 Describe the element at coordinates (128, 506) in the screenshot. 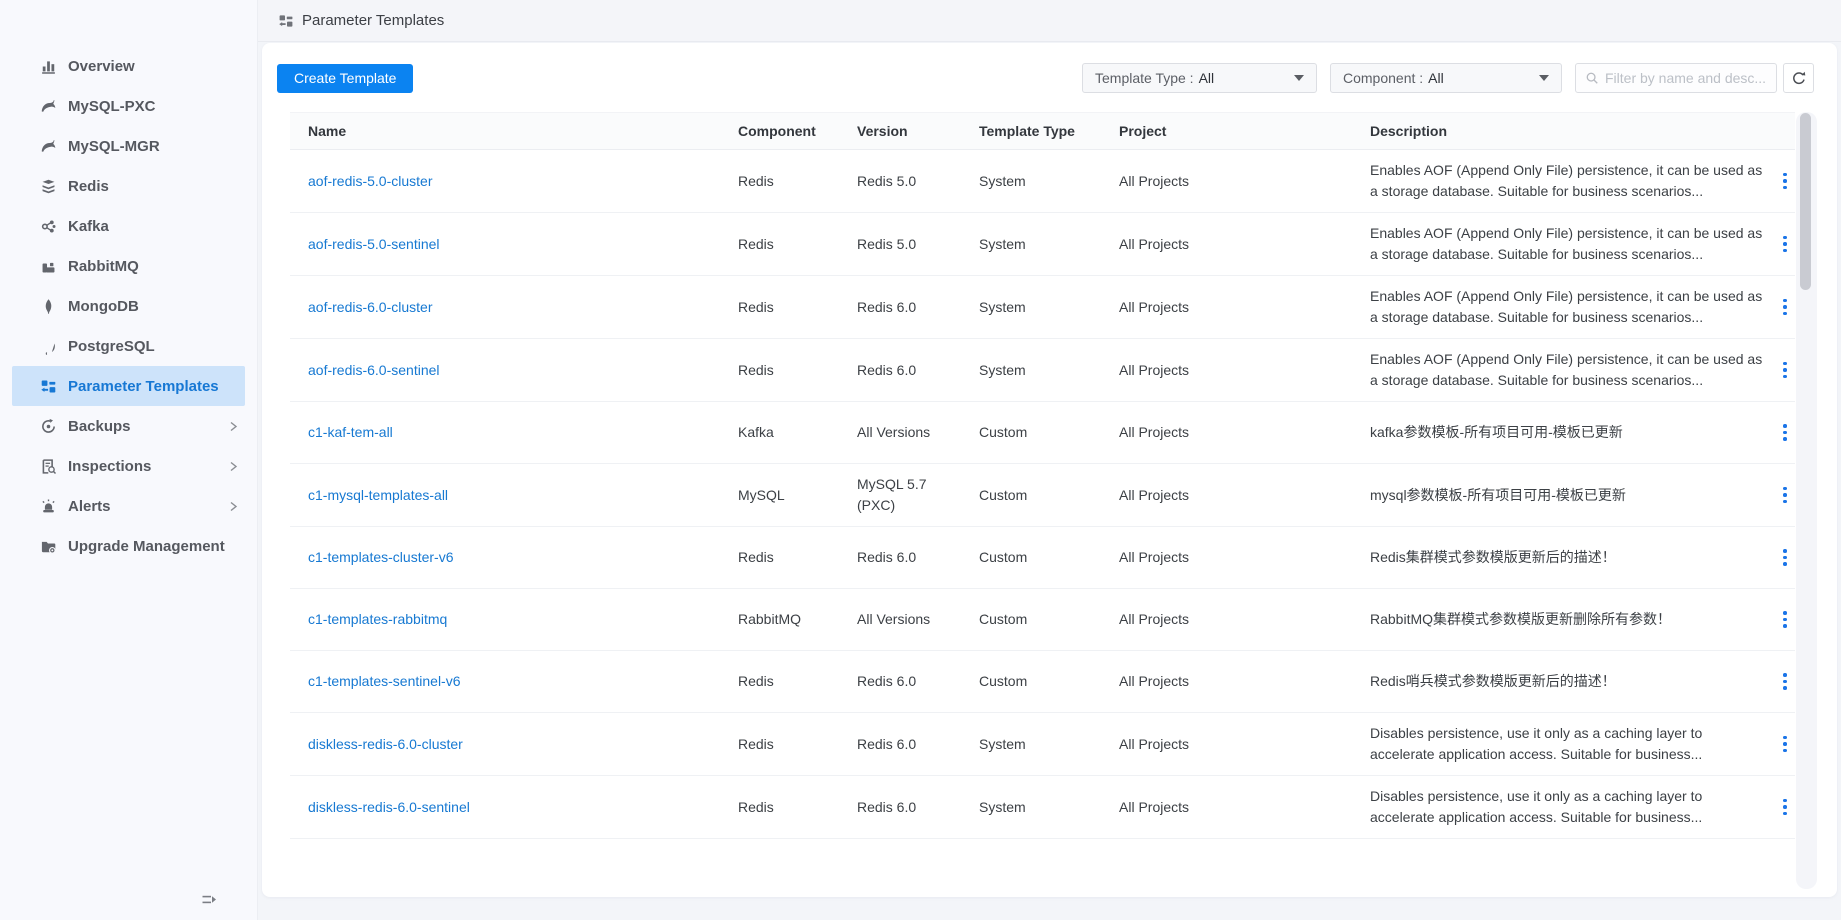

I see `sidebar-item-alerts: Alerts` at that location.